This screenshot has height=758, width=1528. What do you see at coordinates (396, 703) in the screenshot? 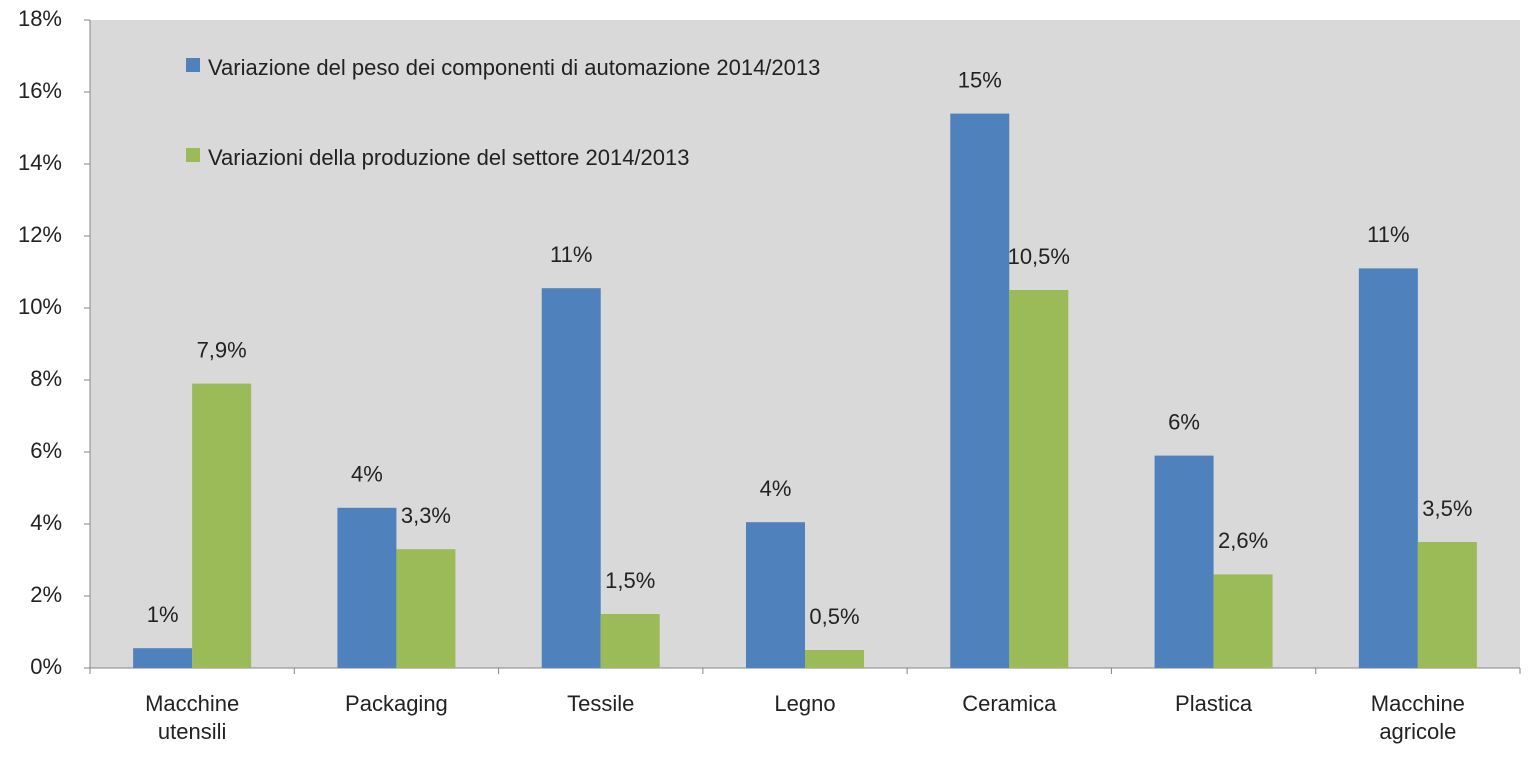
I see `x-tick-label: Packaging` at bounding box center [396, 703].